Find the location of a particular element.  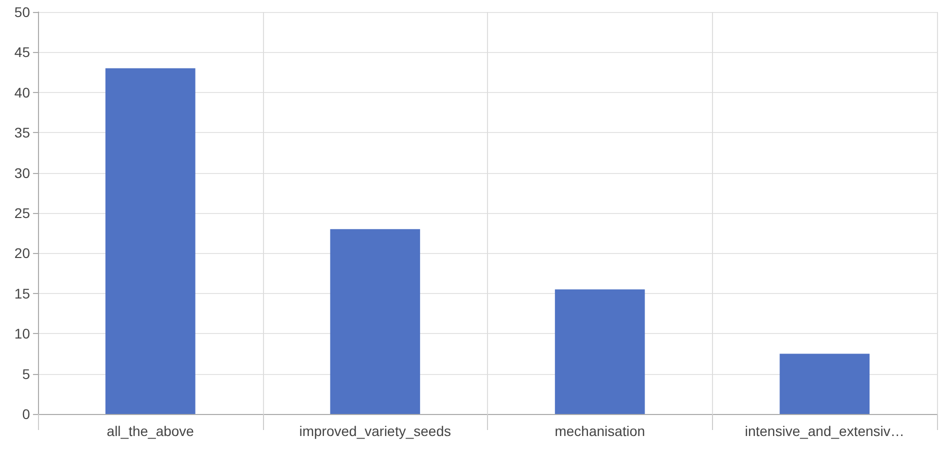

y-tick-label: 35 is located at coordinates (22, 132).